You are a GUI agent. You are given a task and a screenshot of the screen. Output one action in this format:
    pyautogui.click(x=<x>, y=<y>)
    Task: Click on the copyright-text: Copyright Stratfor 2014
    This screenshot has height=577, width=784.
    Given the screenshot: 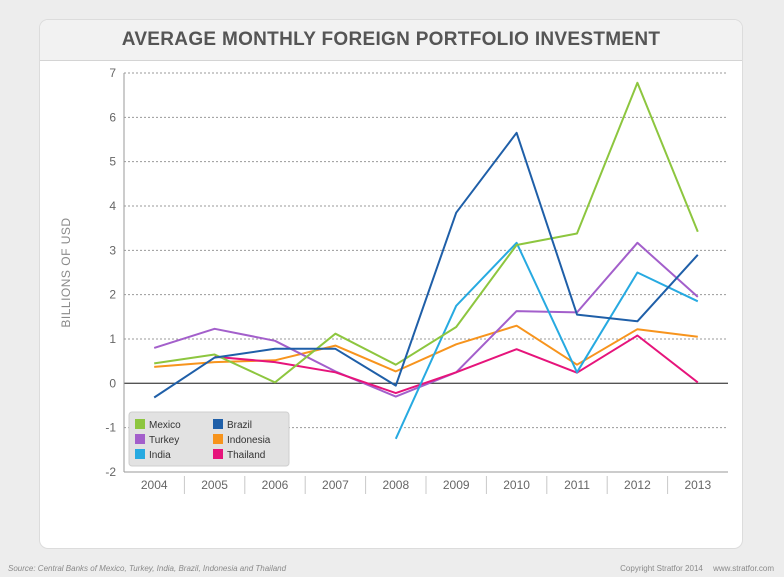 What is the action you would take?
    pyautogui.click(x=661, y=568)
    